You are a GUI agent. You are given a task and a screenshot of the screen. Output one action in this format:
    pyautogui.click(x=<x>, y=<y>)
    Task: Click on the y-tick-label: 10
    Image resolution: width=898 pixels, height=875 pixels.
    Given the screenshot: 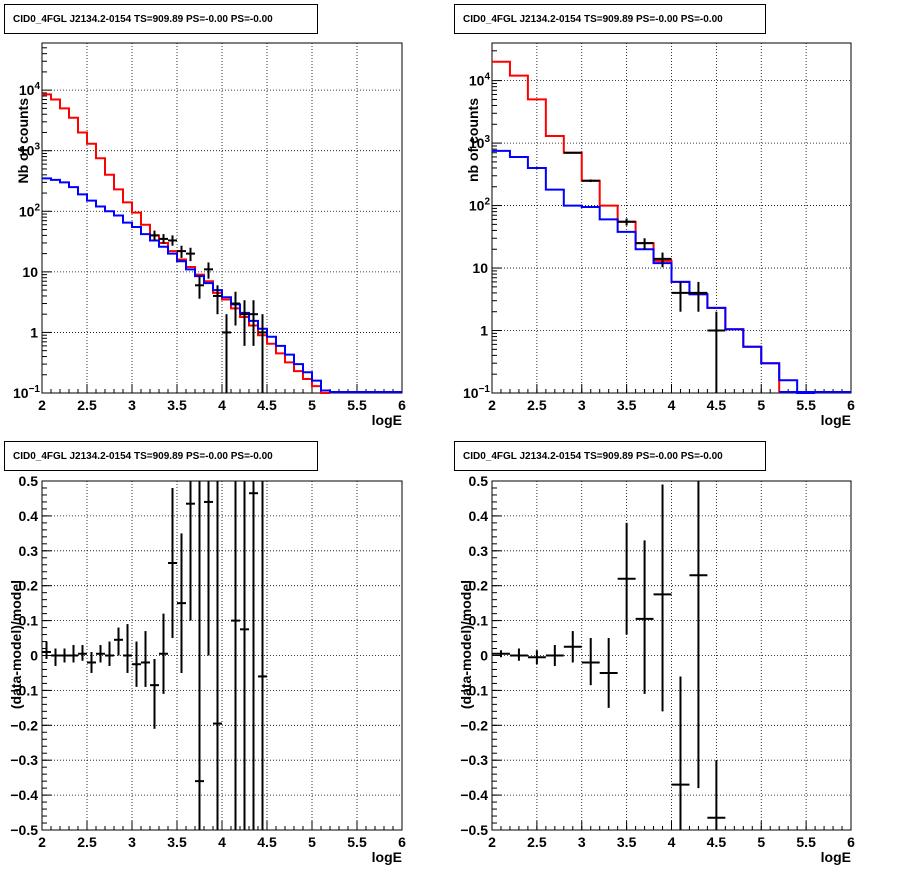 What is the action you would take?
    pyautogui.click(x=30, y=272)
    